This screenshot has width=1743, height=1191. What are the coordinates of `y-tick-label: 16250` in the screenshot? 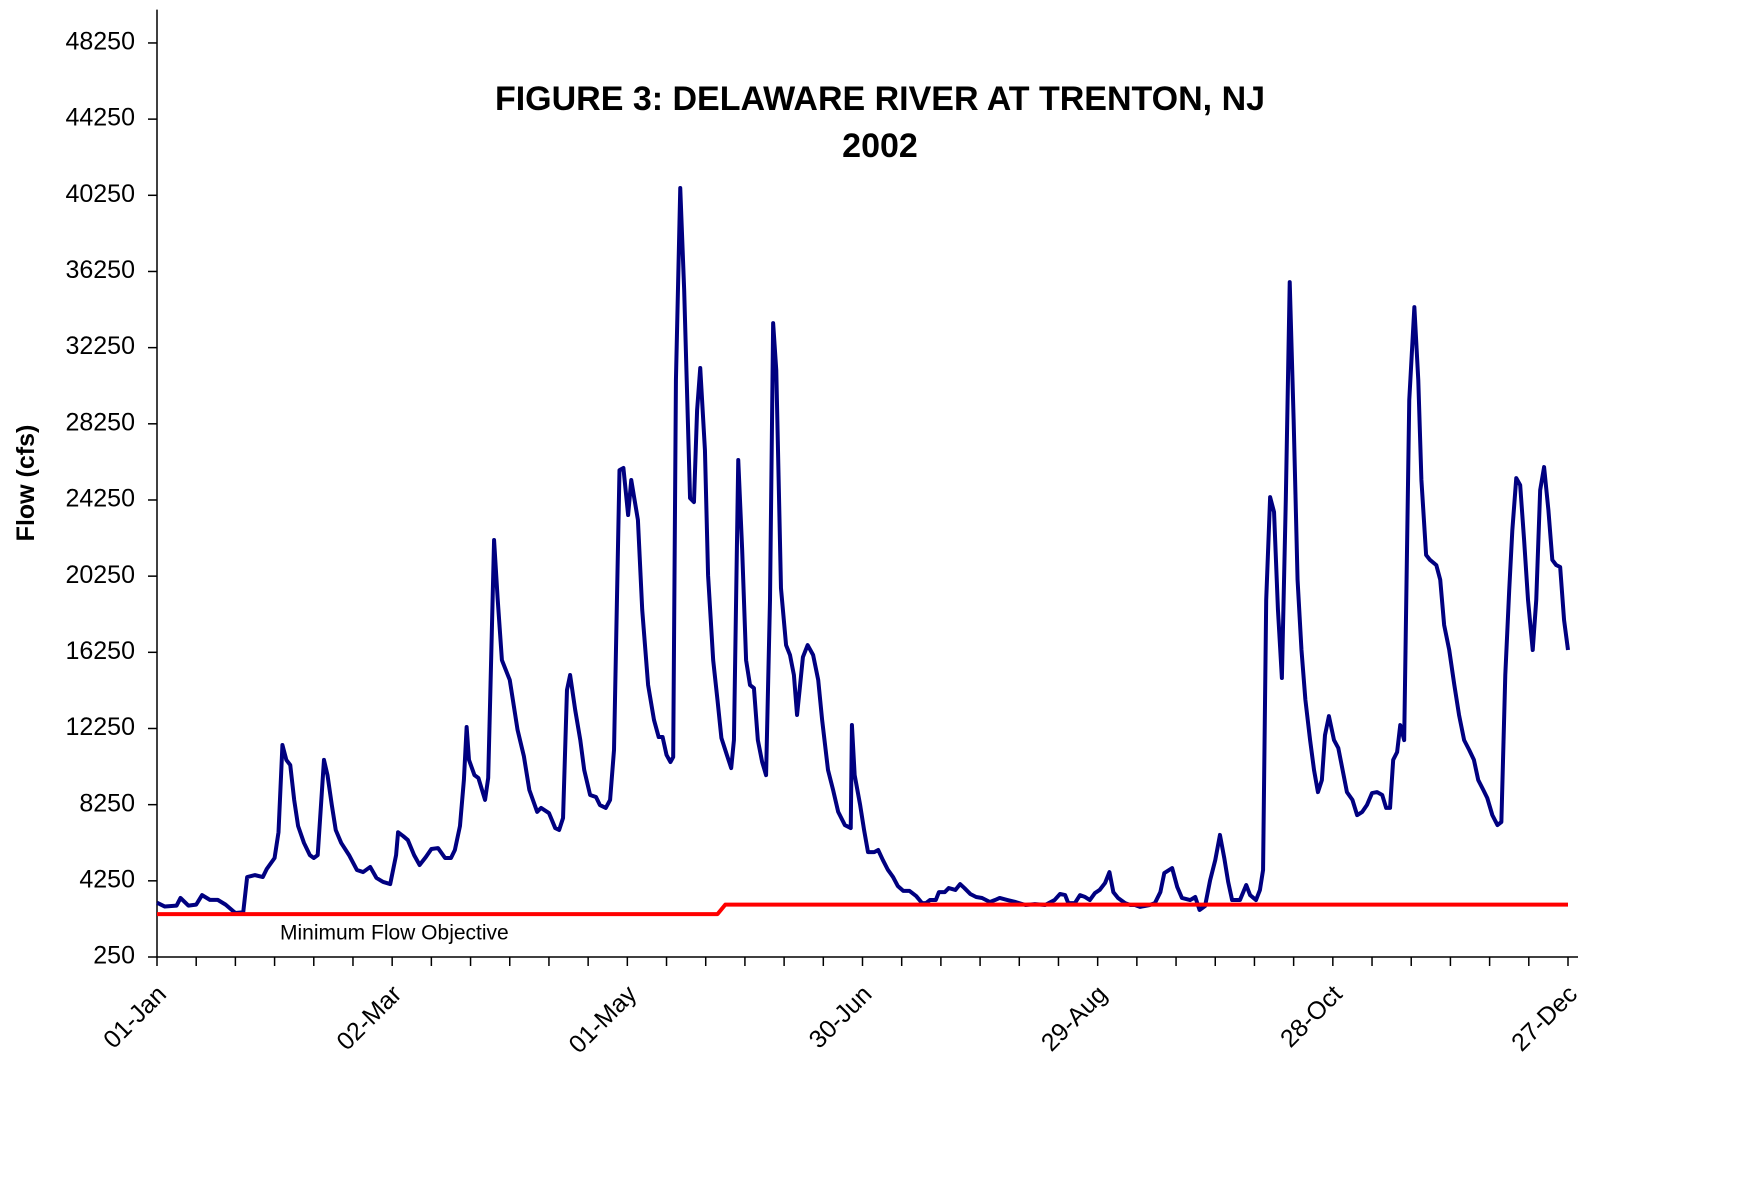 It's located at (100, 651).